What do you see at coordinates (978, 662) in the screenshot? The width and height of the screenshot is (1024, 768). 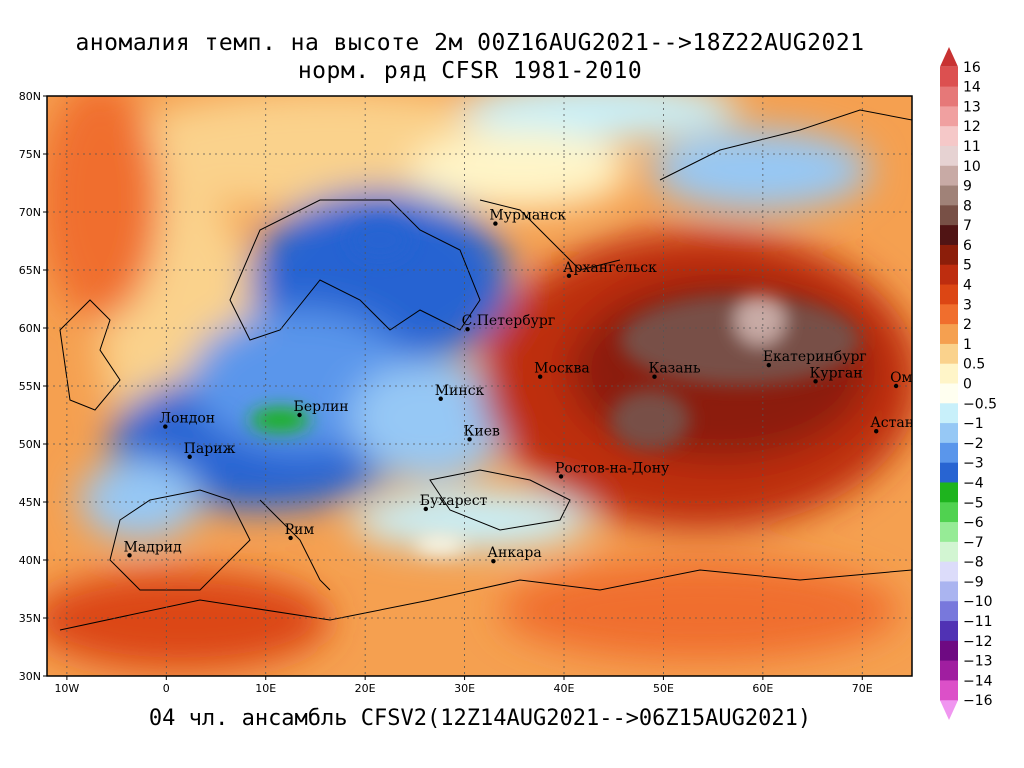 I see `colorbar-label: −13` at bounding box center [978, 662].